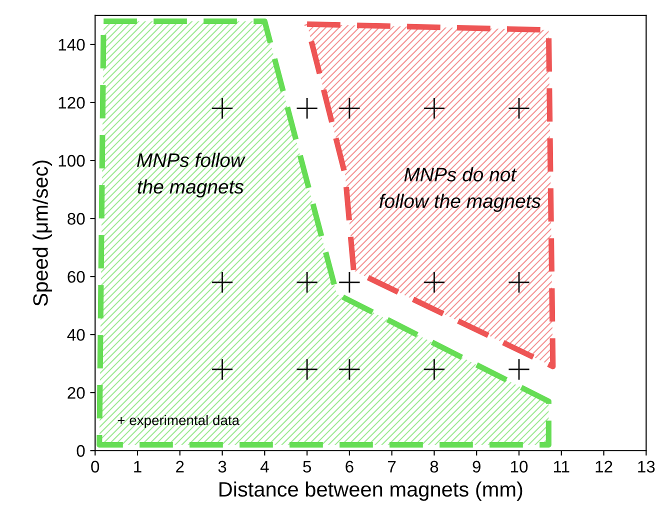 This screenshot has height=515, width=656. I want to click on annotation: + experimental data, so click(179, 421).